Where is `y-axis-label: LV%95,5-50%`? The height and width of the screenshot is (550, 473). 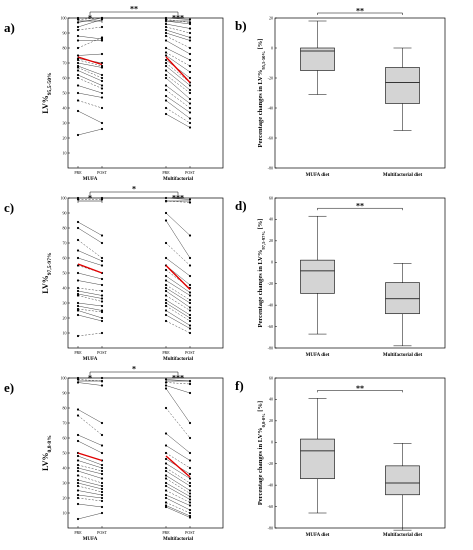 y-axis-label: LV%95,5-50% is located at coordinates (47, 93).